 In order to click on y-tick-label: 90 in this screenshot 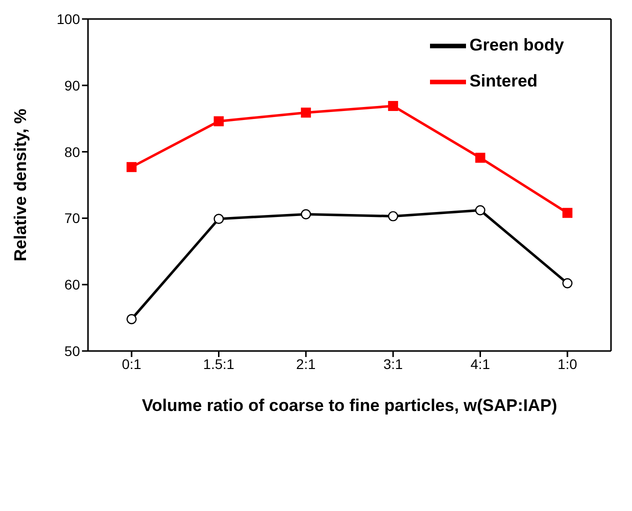, I will do `click(72, 85)`.